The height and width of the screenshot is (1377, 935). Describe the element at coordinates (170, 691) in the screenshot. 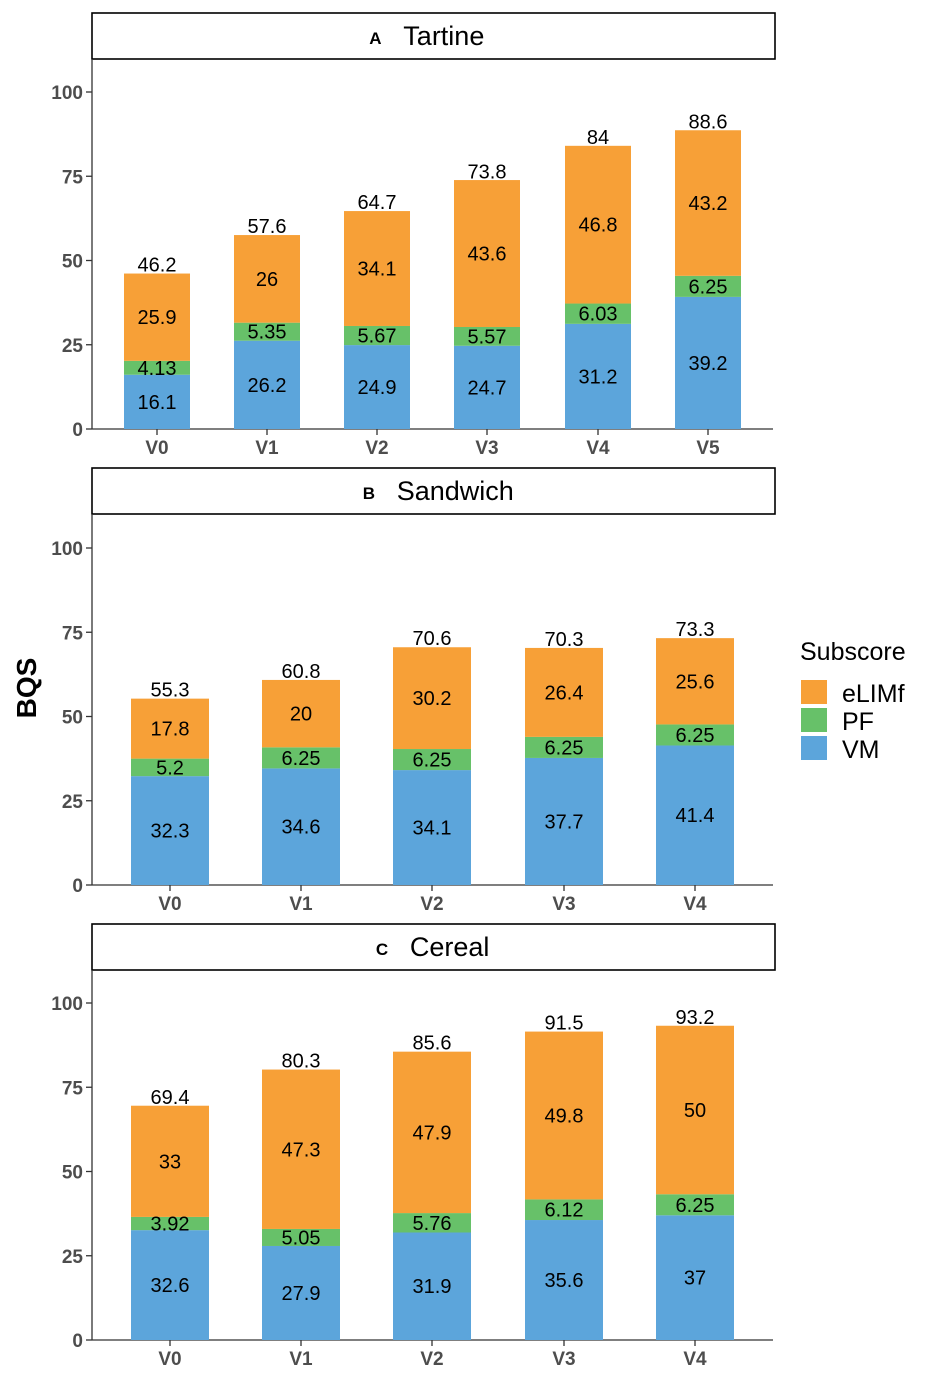

I see `total-label: 55.3` at that location.